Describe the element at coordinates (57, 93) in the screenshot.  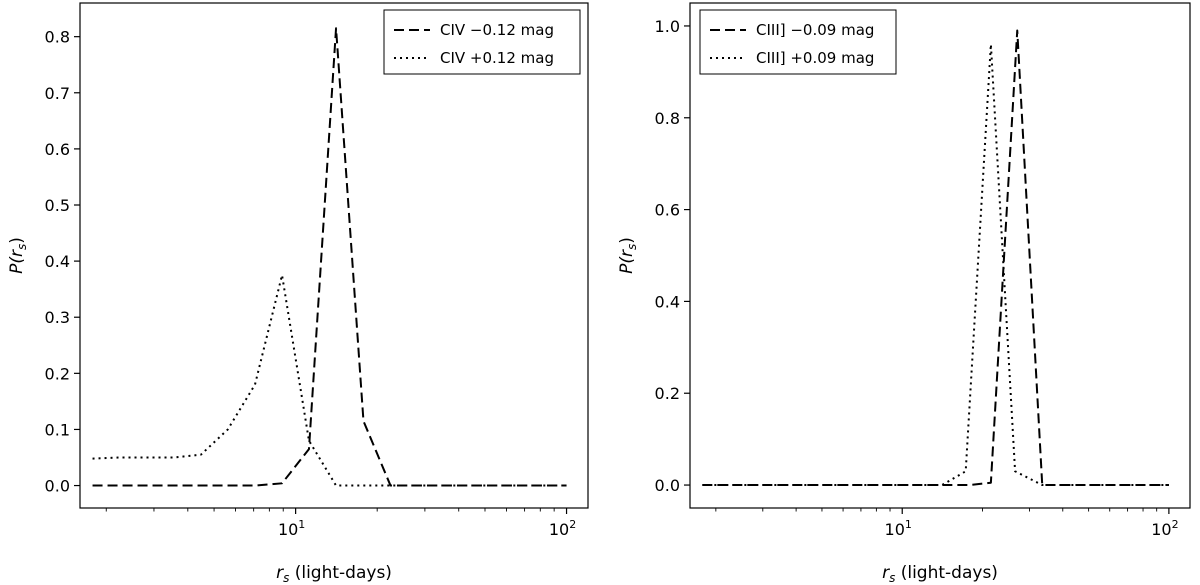
I see `y-tick-label: 0.7` at that location.